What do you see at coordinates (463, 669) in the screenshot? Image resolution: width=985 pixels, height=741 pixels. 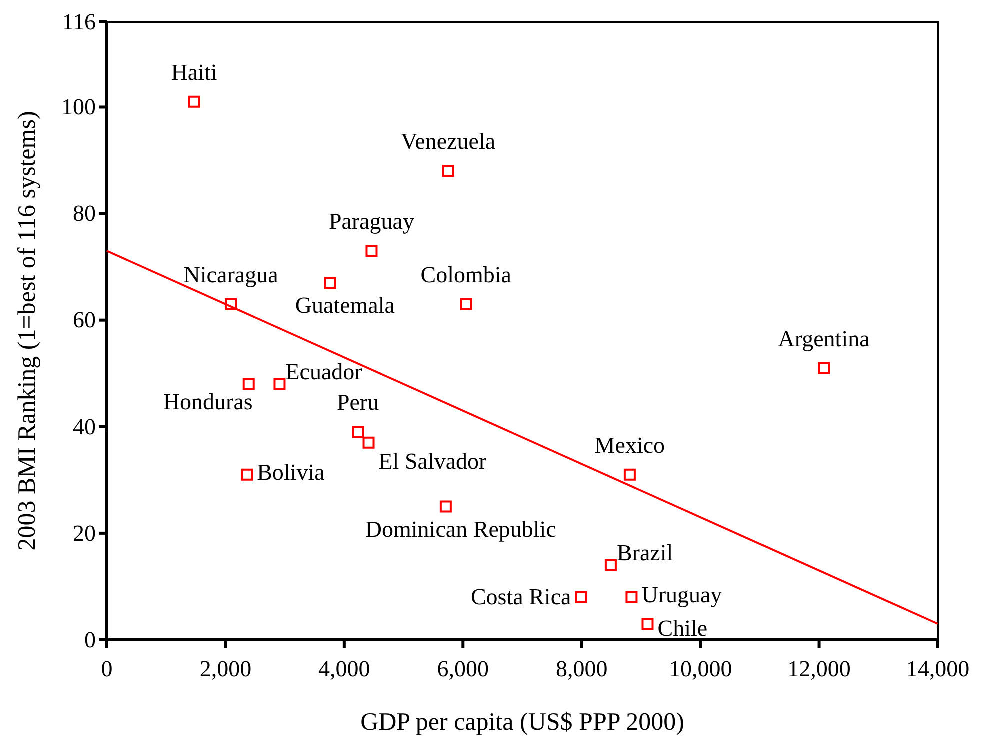 I see `x-tick-label: 6,000` at bounding box center [463, 669].